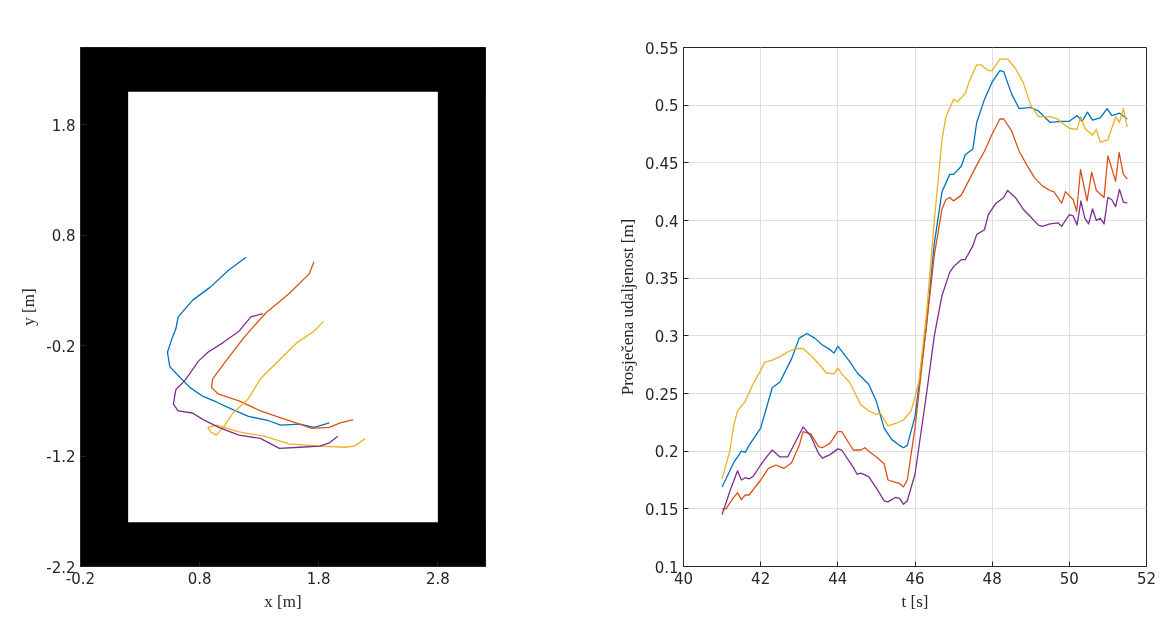 This screenshot has width=1162, height=627. I want to click on y-axis-title: Prosječena udaljenost [m], so click(628, 307).